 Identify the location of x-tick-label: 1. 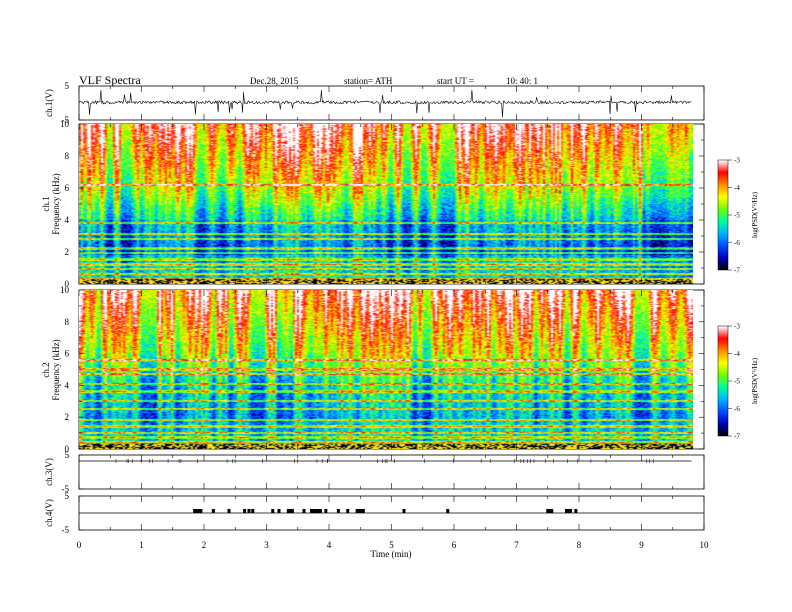
(141, 545).